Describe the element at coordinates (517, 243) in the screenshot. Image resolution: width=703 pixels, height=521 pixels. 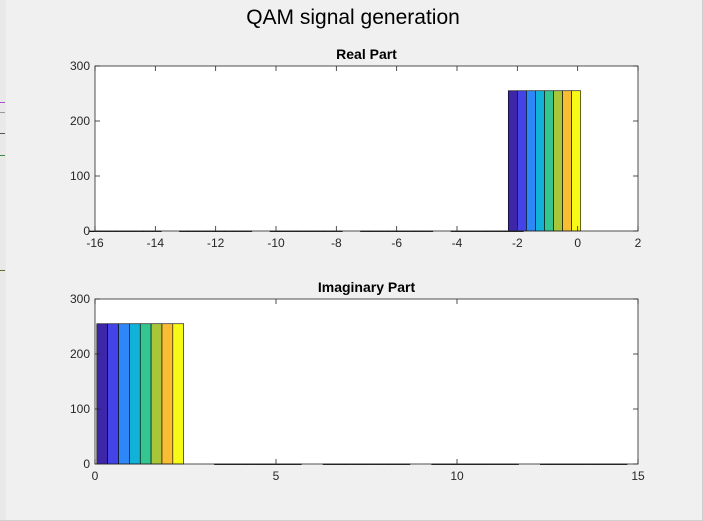
I see `x-tick-label: -2` at that location.